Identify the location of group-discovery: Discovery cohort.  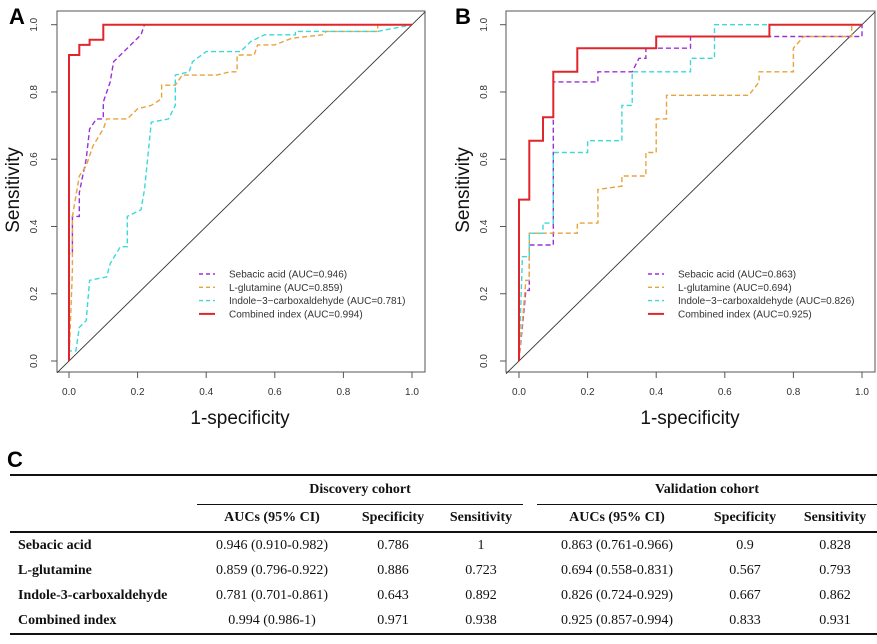
(360, 489).